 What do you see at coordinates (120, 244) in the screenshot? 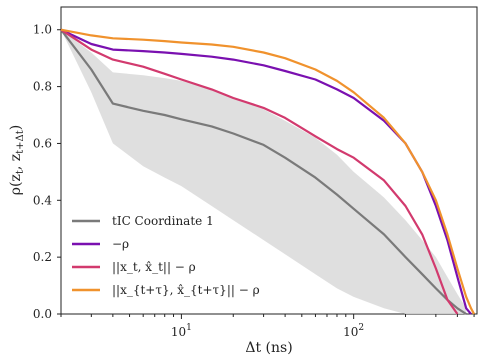
I see `legend-label: −ρ` at bounding box center [120, 244].